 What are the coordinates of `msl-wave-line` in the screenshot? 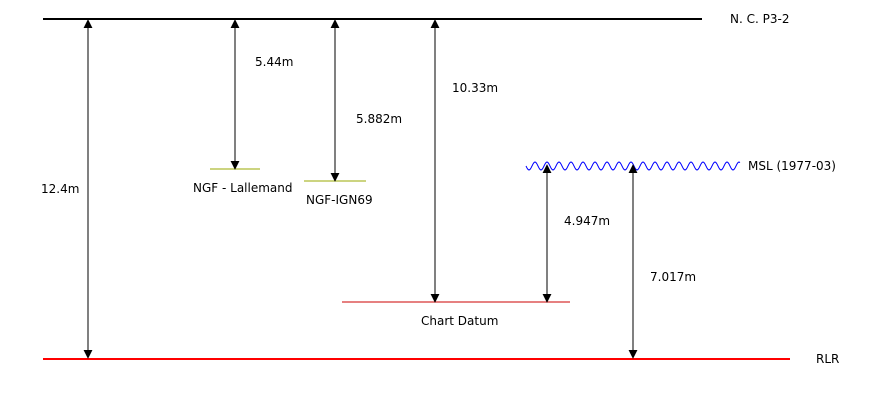 It's located at (633, 166).